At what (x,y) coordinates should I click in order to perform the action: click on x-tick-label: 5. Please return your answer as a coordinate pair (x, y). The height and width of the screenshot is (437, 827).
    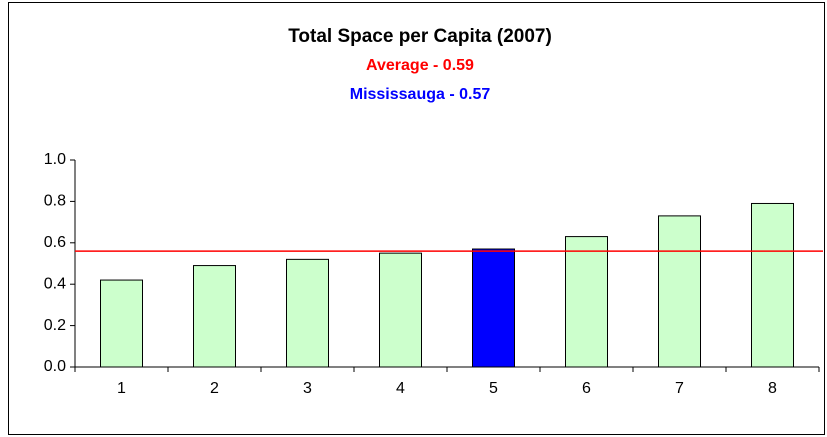
    Looking at the image, I should click on (493, 388).